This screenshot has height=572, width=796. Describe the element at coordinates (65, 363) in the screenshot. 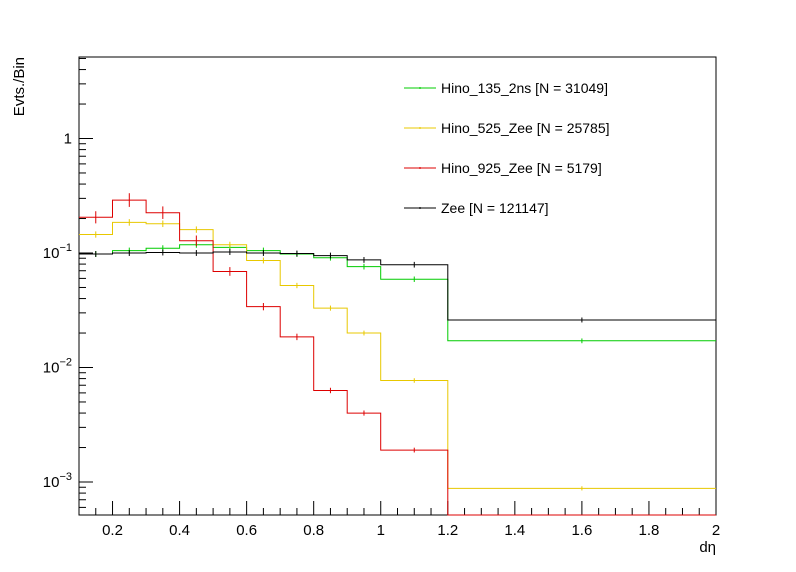

I see `y-tick-exponent: −2` at that location.